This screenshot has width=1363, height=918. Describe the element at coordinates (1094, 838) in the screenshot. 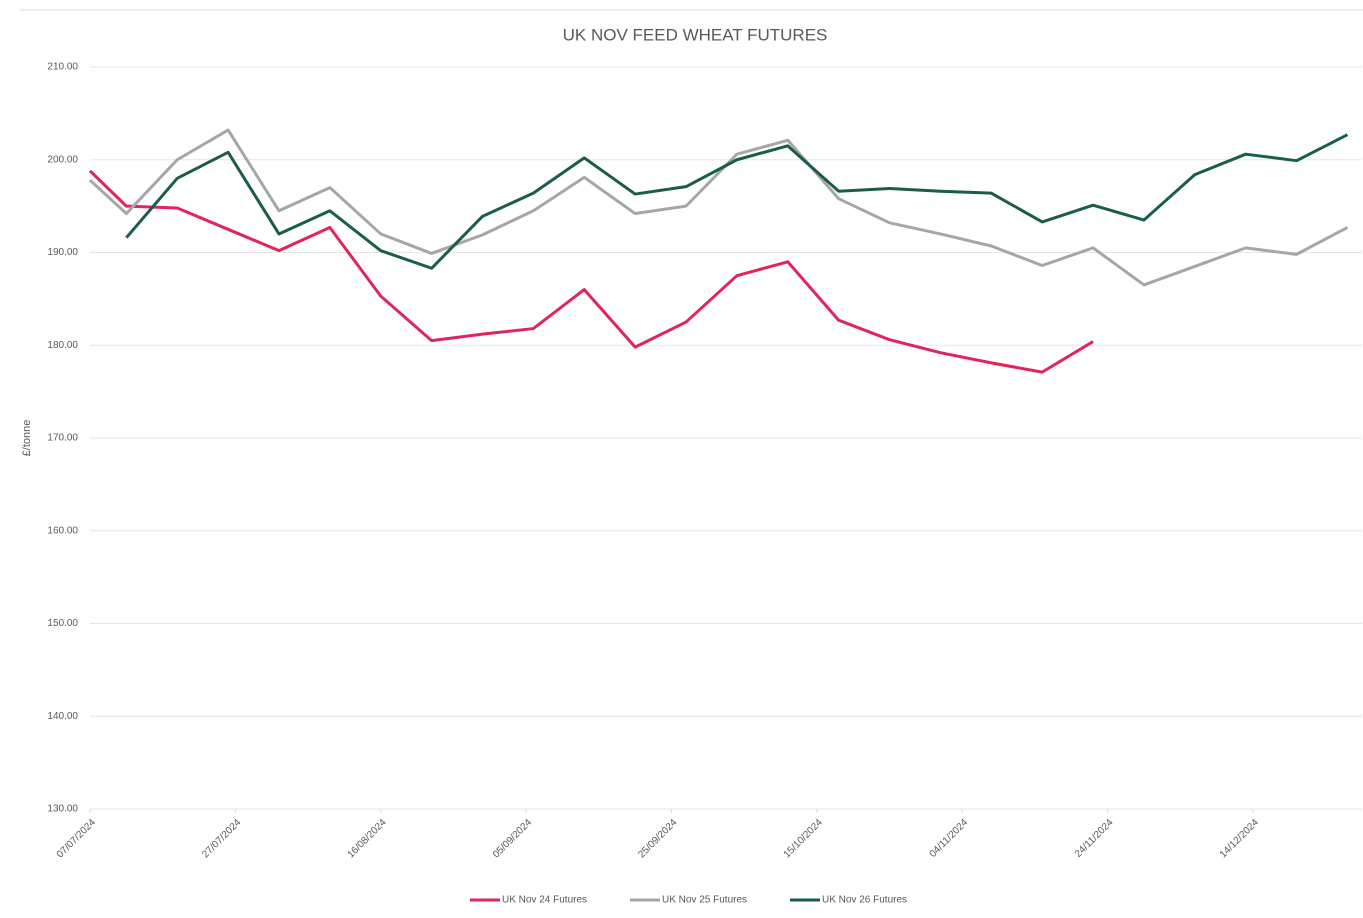

I see `x-tick-label: 24/11/2024` at that location.